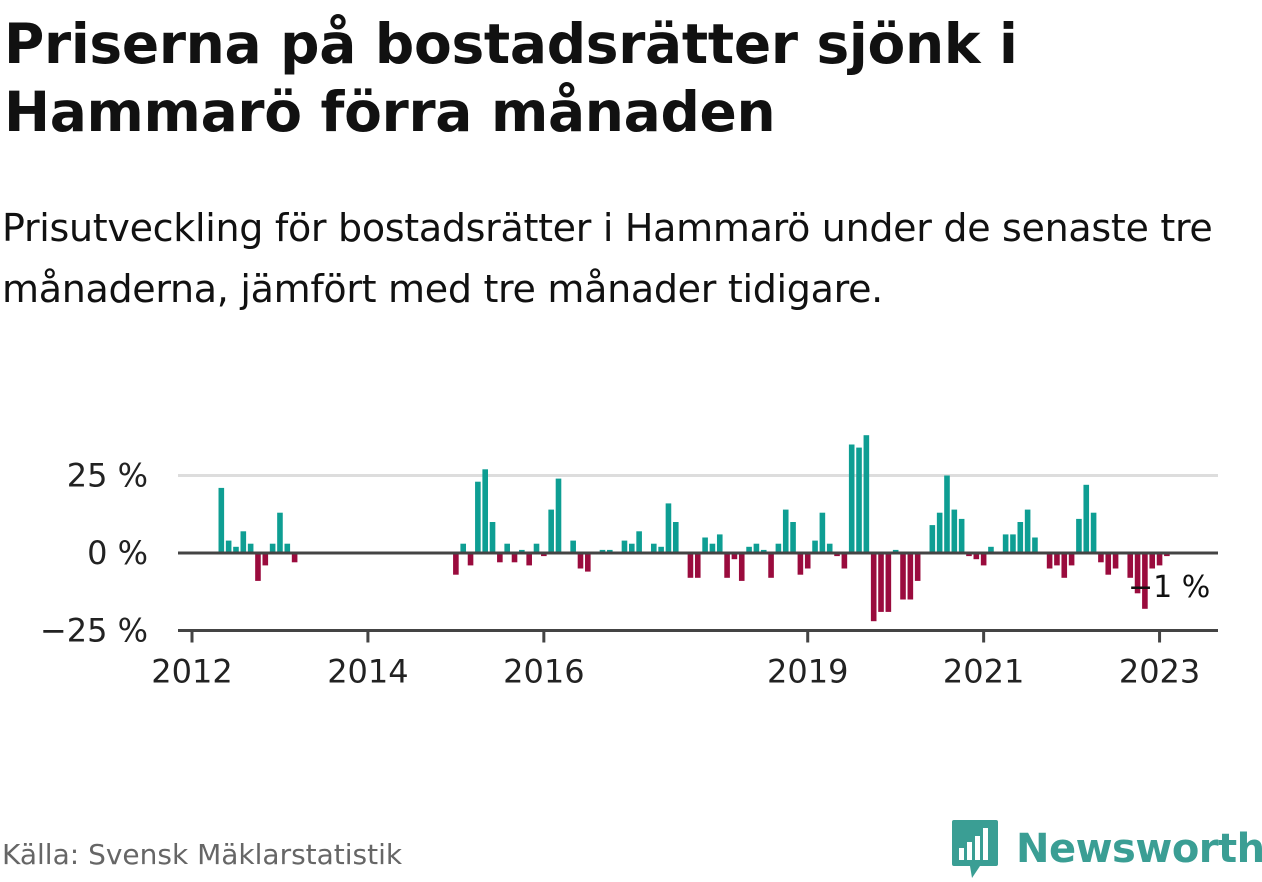 The image size is (1262, 882). What do you see at coordinates (191, 672) in the screenshot?
I see `x-tick-label-0: 2012` at bounding box center [191, 672].